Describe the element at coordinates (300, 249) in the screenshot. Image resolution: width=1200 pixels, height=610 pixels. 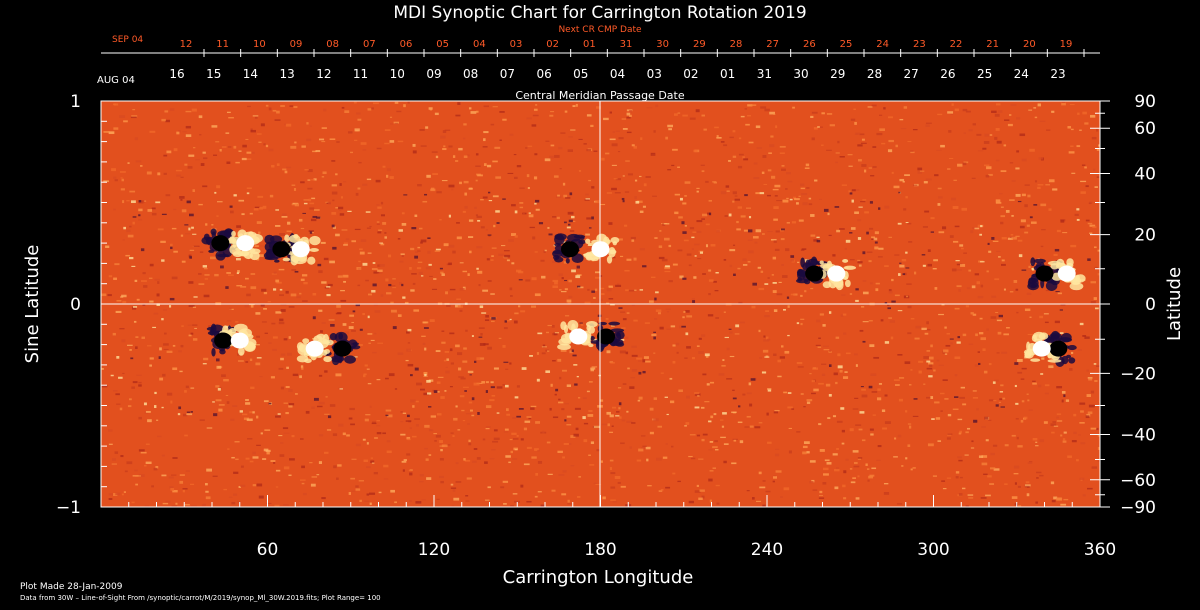
I see `positive-core` at that location.